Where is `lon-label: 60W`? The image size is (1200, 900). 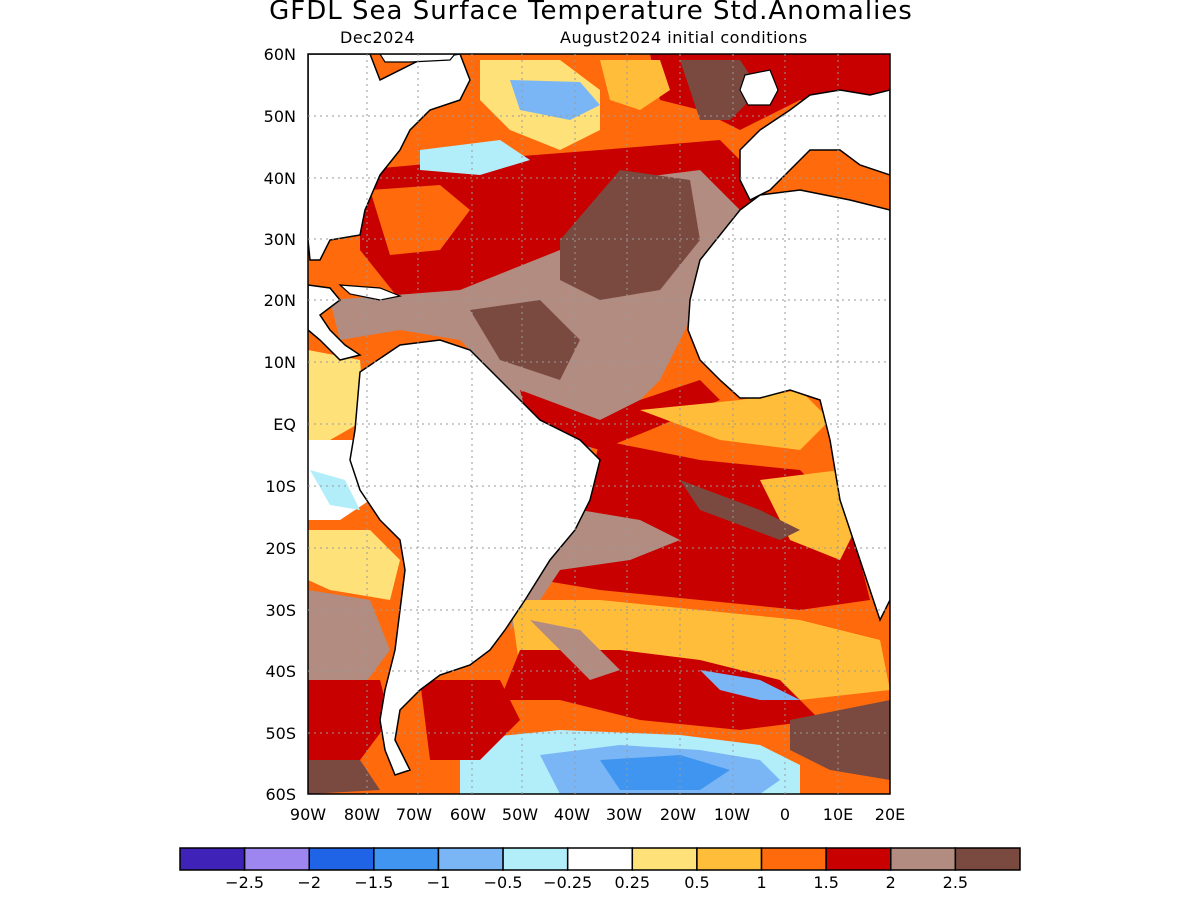 lon-label: 60W is located at coordinates (468, 814).